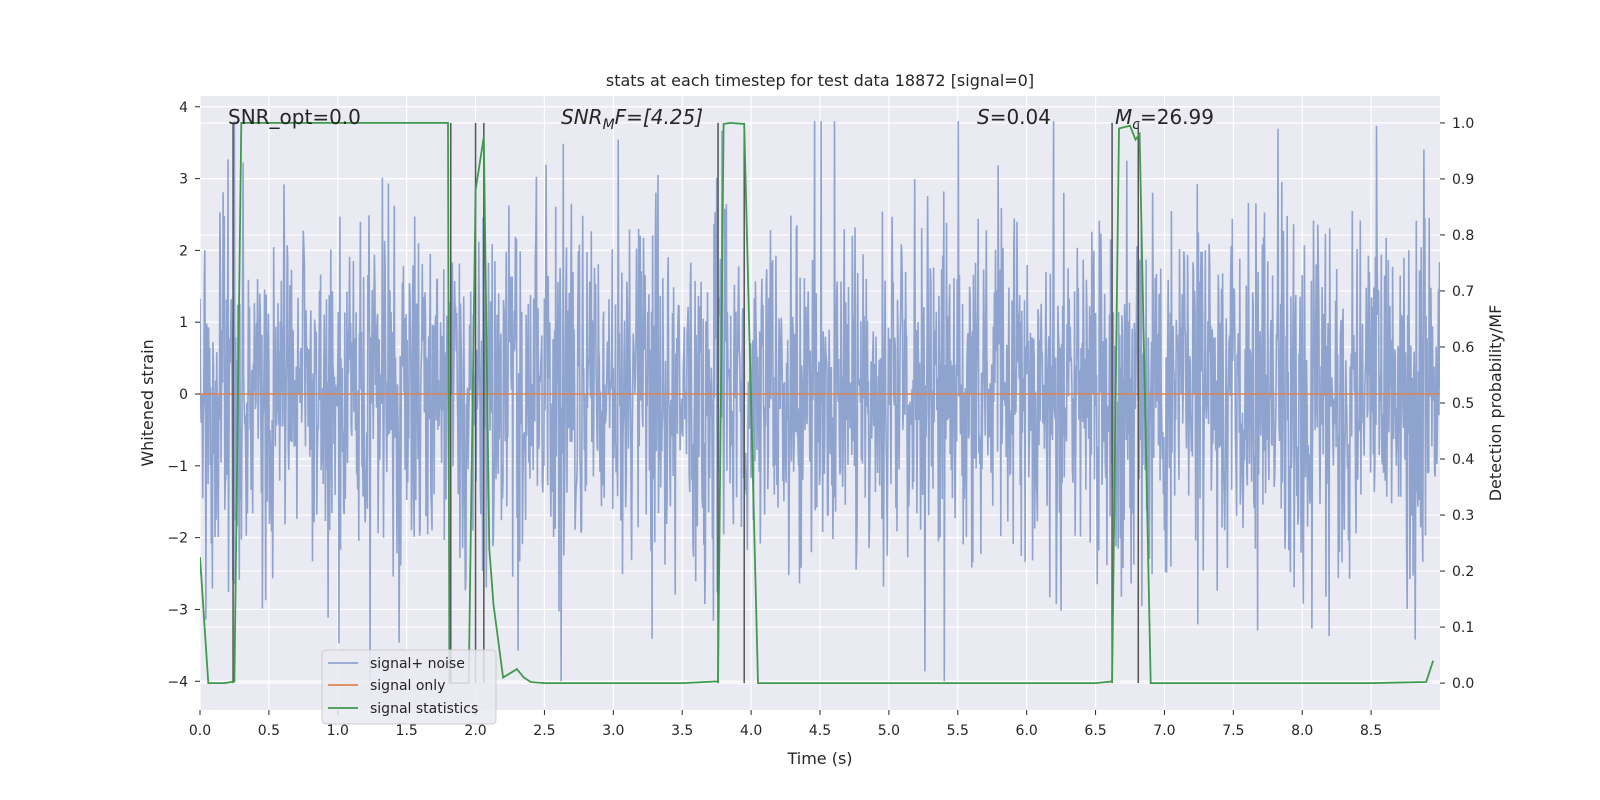 The height and width of the screenshot is (800, 1600). Describe the element at coordinates (544, 731) in the screenshot. I see `x-tick-label: 2.5` at that location.